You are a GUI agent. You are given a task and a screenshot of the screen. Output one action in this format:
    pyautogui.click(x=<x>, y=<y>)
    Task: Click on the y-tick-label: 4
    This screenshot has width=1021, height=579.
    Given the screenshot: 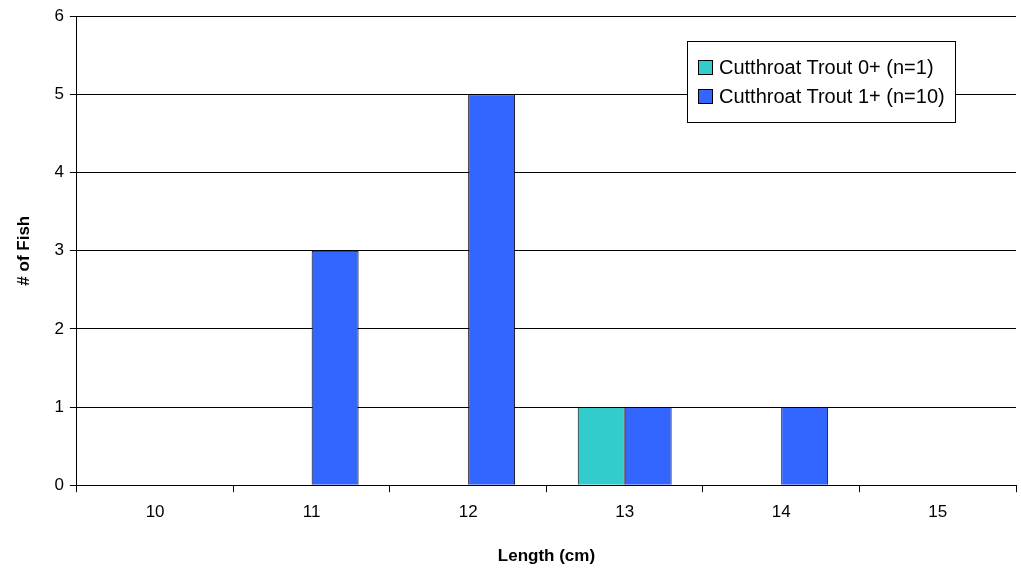 What is the action you would take?
    pyautogui.click(x=59, y=172)
    